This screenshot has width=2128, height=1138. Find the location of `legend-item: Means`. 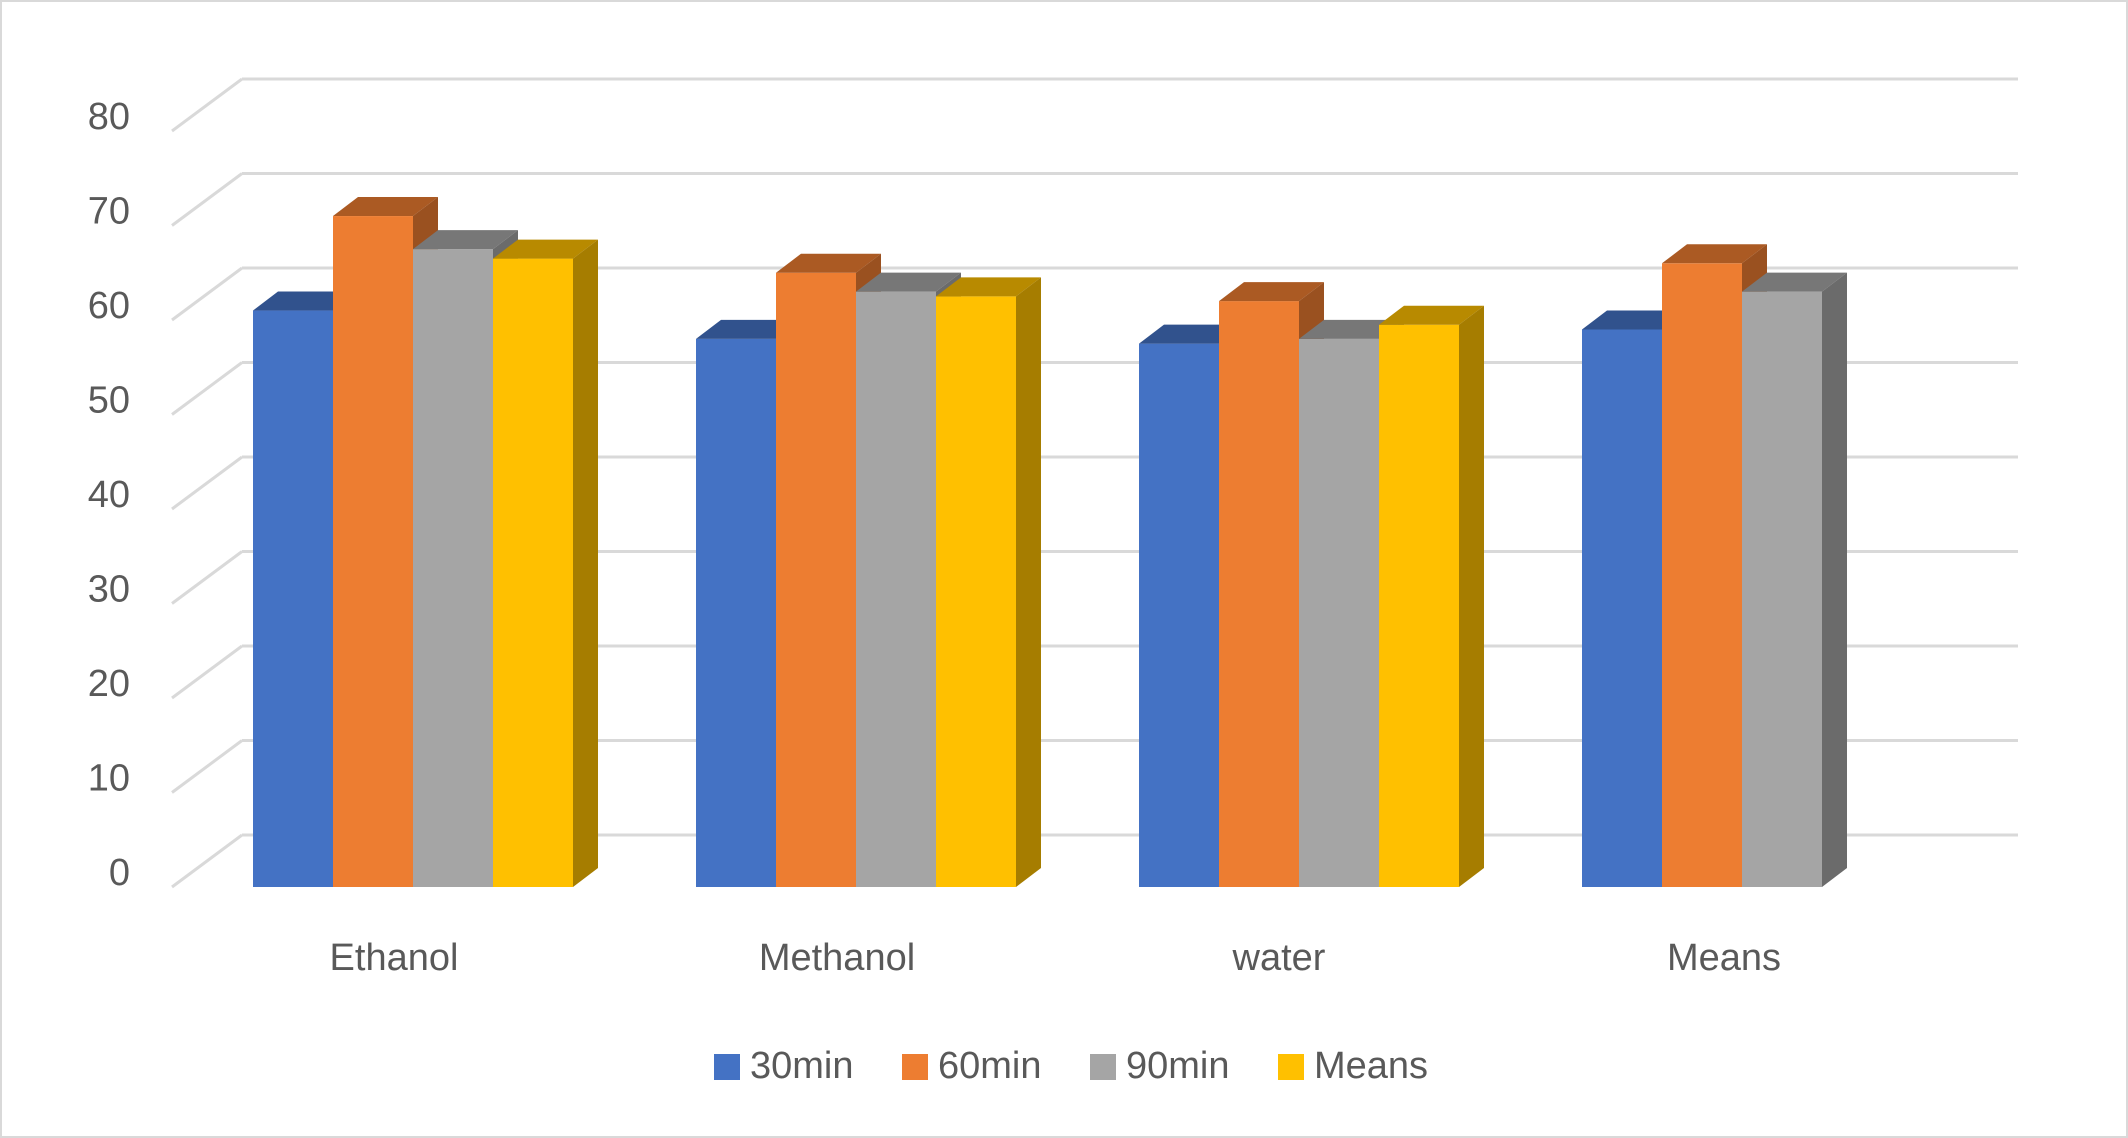

legend-item: Means is located at coordinates (1353, 1066).